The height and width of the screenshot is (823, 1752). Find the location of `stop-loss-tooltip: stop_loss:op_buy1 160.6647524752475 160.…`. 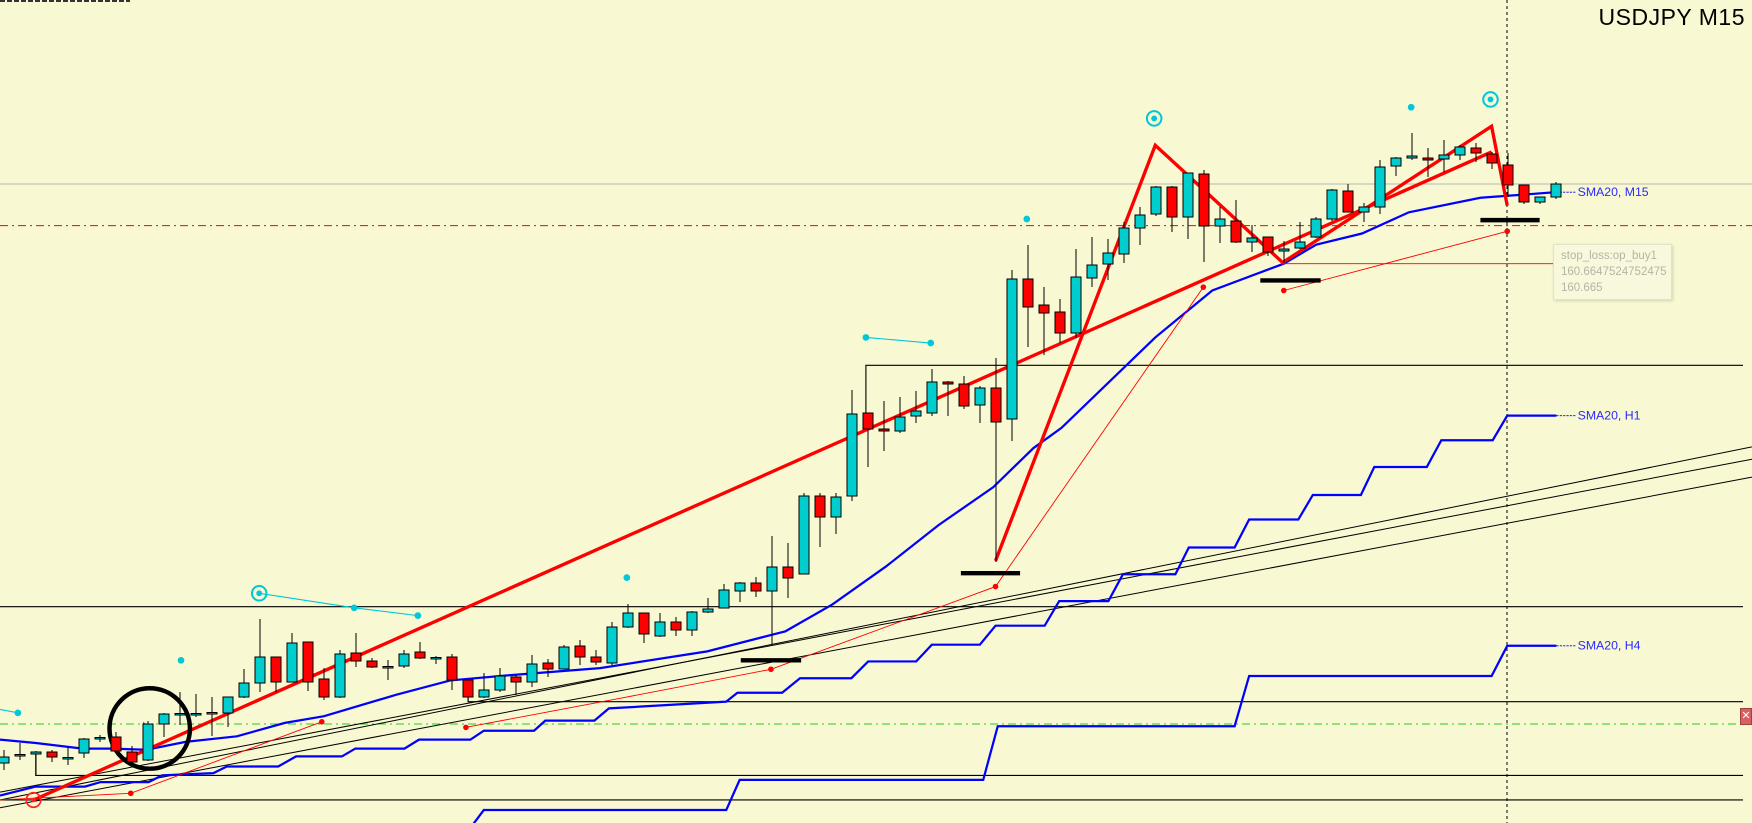

stop-loss-tooltip: stop_loss:op_buy1 160.6647524752475 160.… is located at coordinates (1612, 272).